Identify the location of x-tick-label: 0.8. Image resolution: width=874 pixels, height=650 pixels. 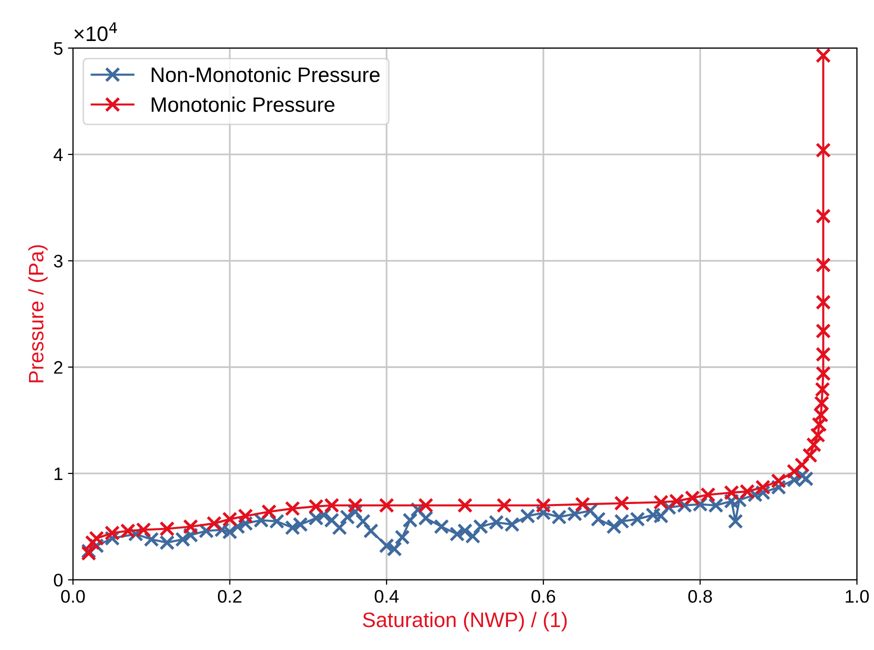
(700, 596).